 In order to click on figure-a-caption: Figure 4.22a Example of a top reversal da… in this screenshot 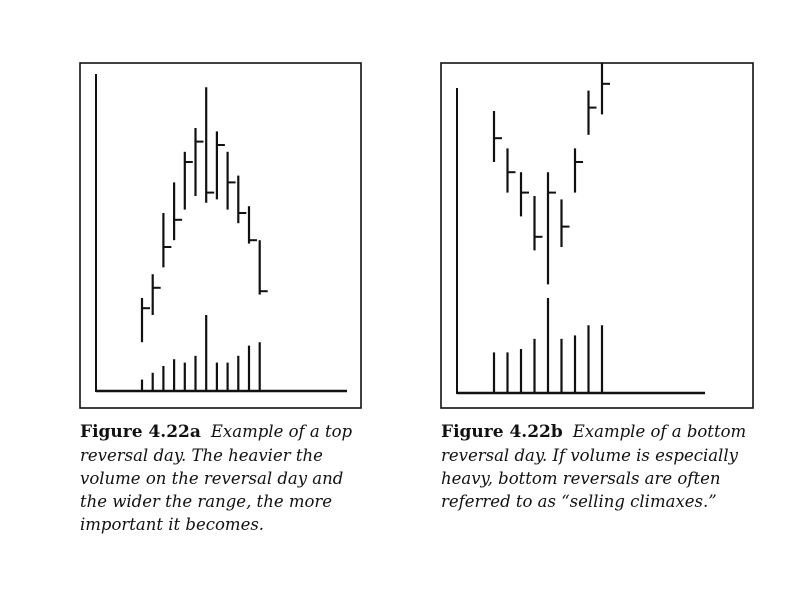, I will do `click(225, 478)`.